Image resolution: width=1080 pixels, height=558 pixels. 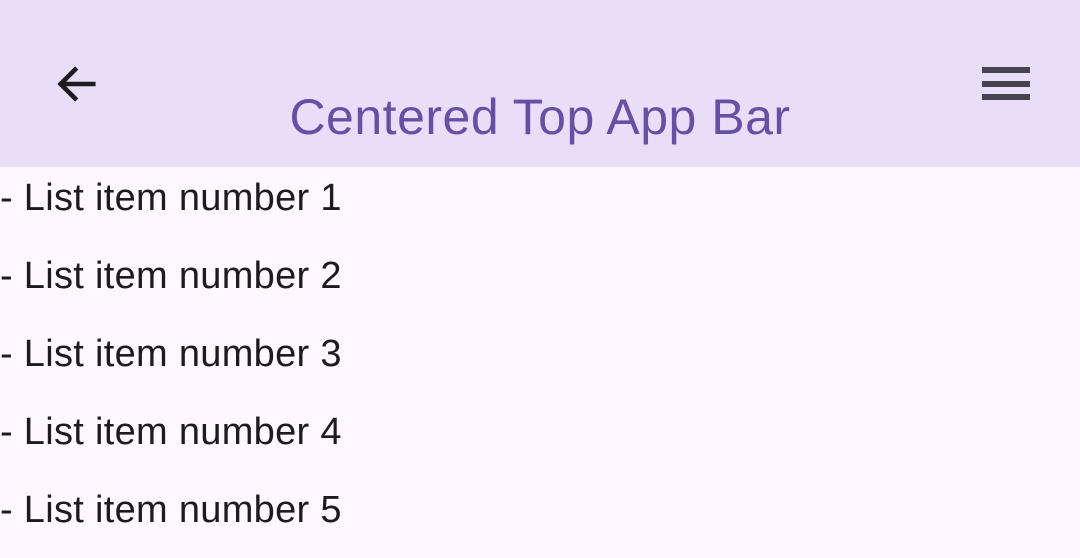 I want to click on menu-bar-middle, so click(x=1006, y=83).